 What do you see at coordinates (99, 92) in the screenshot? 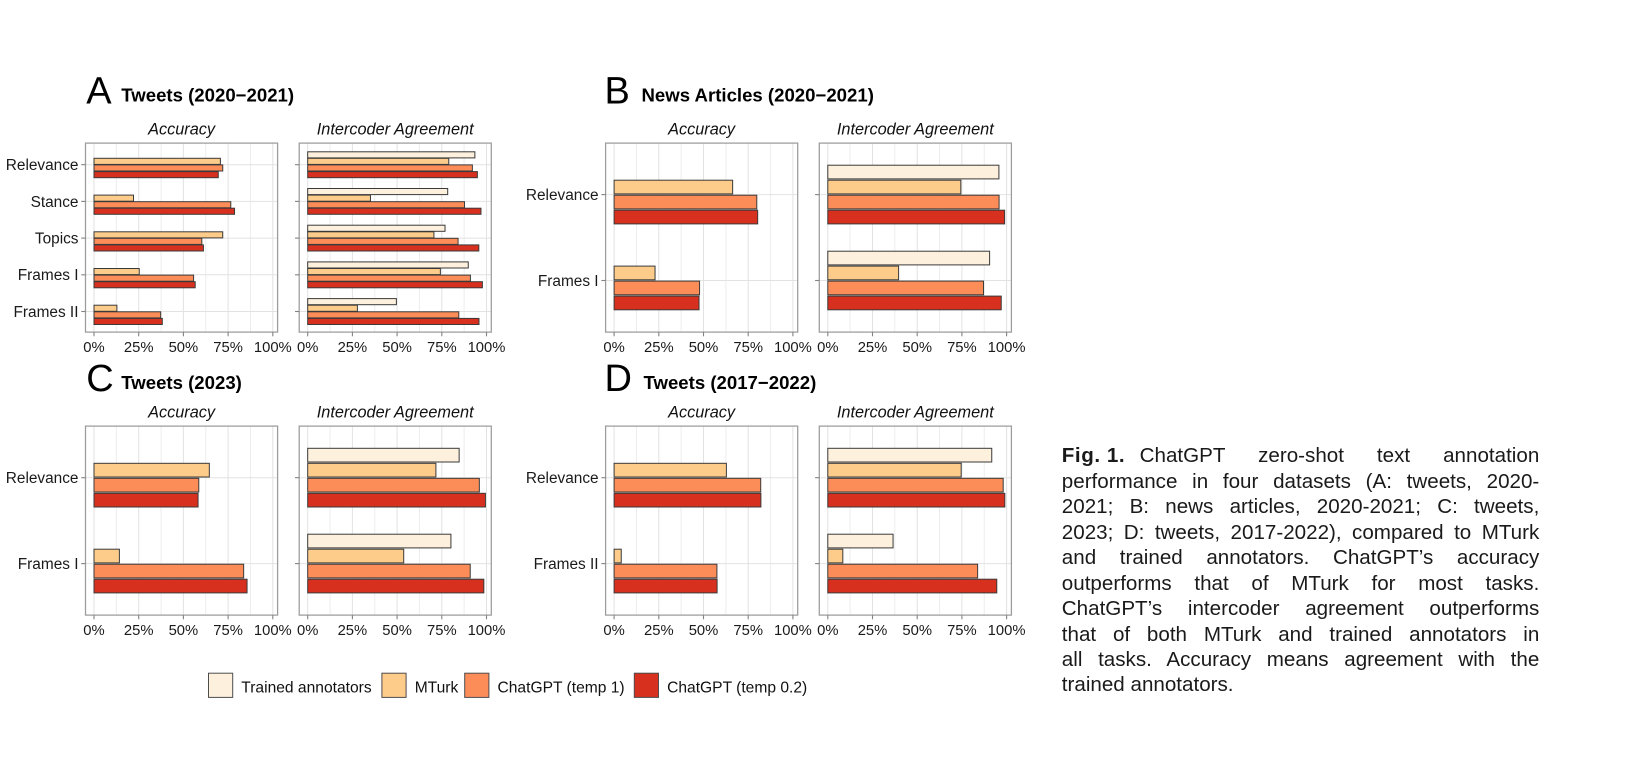
I see `svg-text: A` at bounding box center [99, 92].